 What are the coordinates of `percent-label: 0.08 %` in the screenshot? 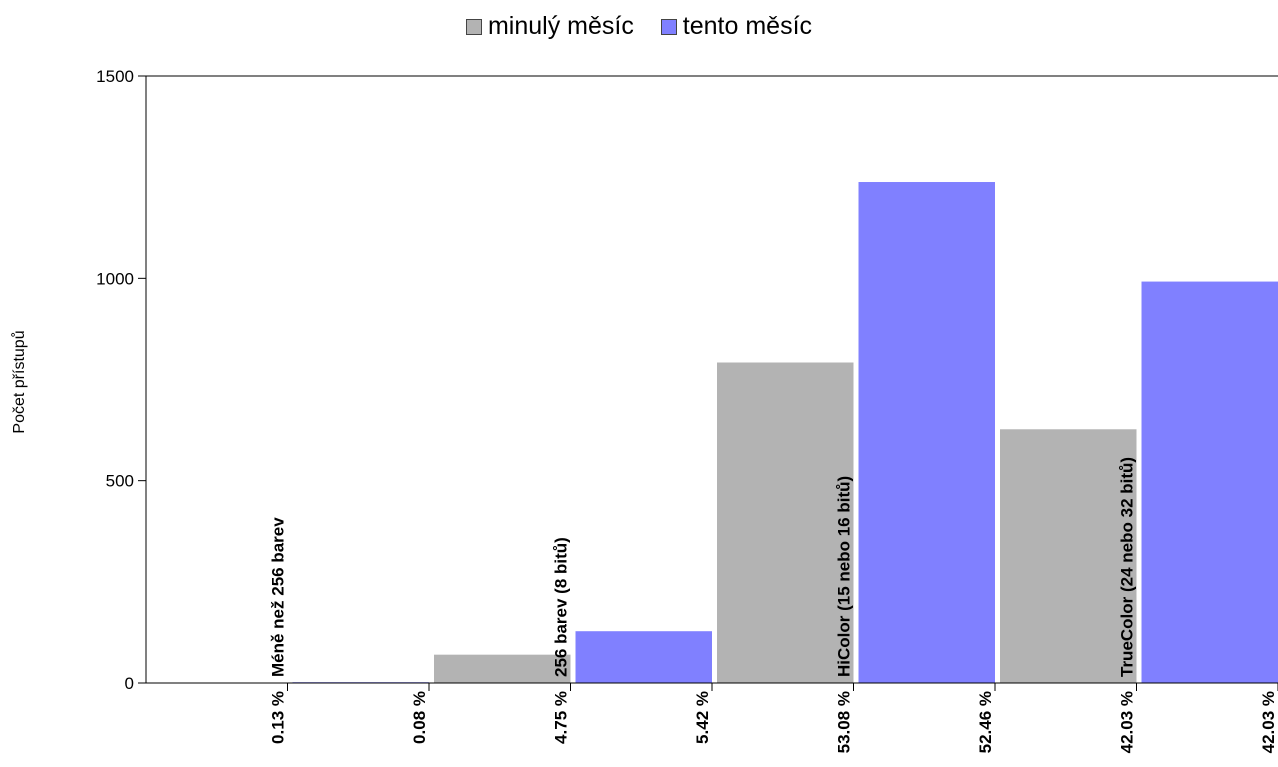 It's located at (419, 717).